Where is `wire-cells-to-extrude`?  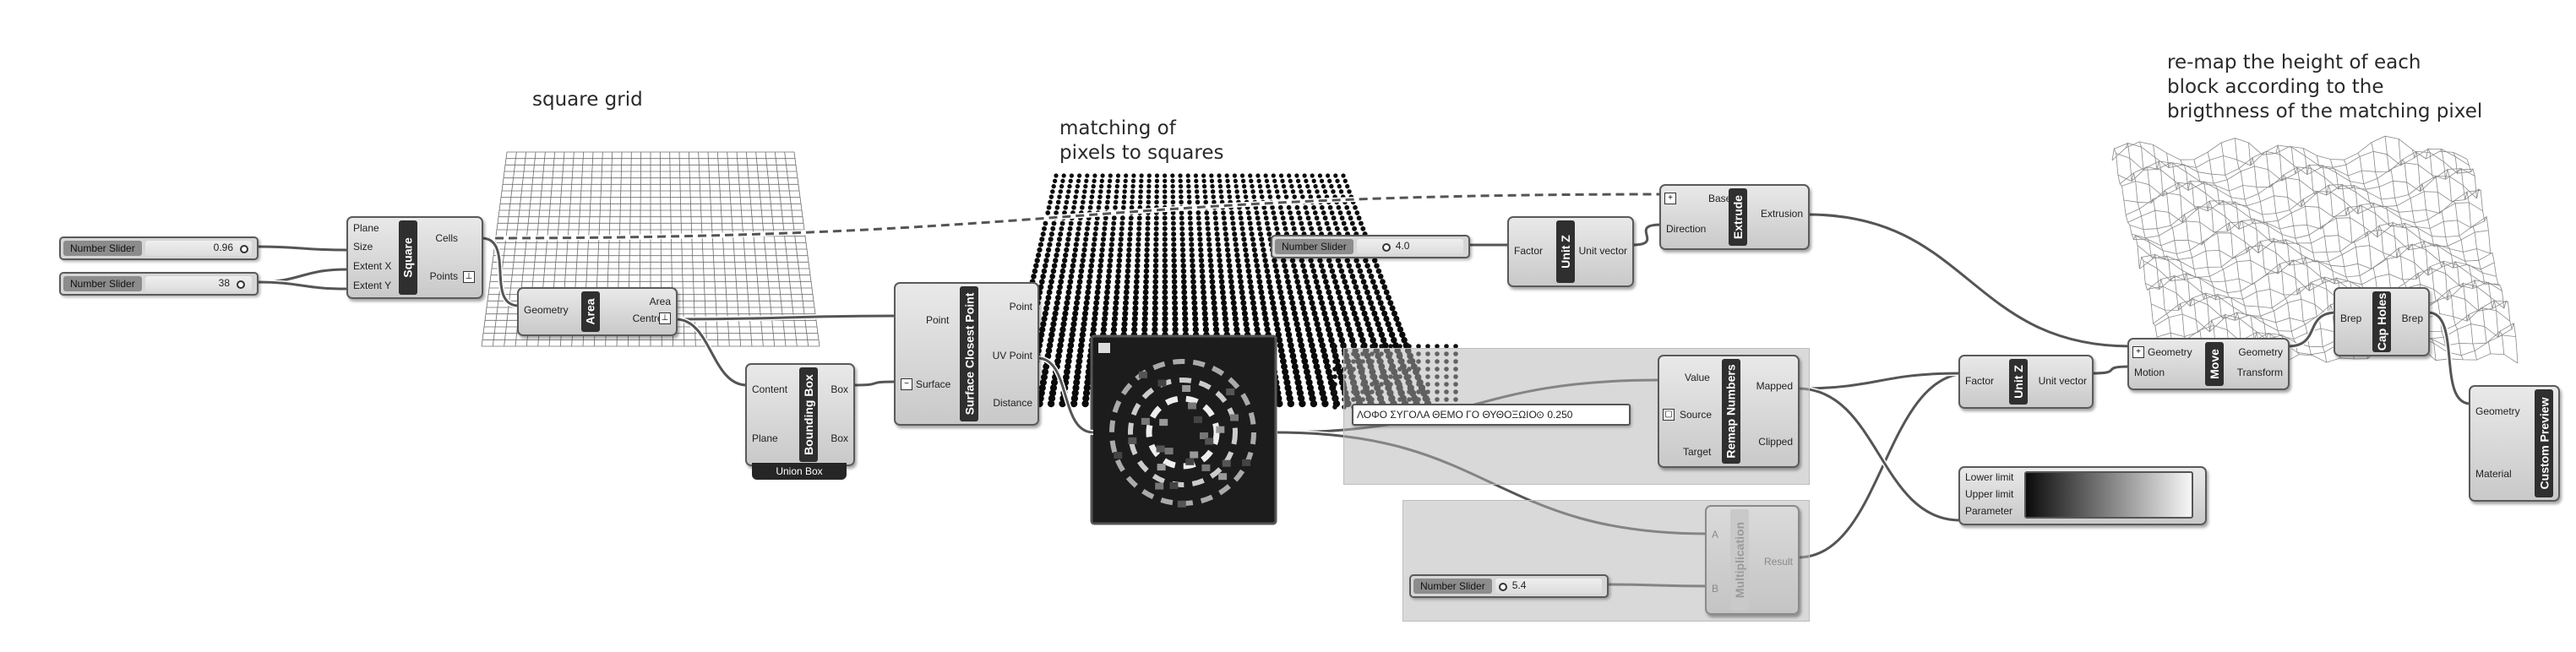 wire-cells-to-extrude is located at coordinates (1072, 216).